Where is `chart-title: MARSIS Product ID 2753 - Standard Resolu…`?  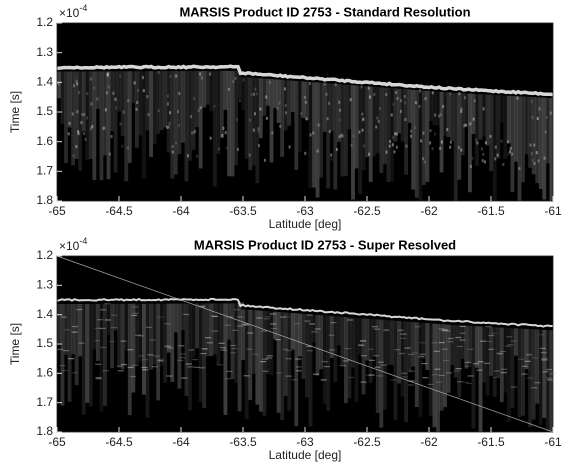
chart-title: MARSIS Product ID 2753 - Standard Resolu… is located at coordinates (324, 11).